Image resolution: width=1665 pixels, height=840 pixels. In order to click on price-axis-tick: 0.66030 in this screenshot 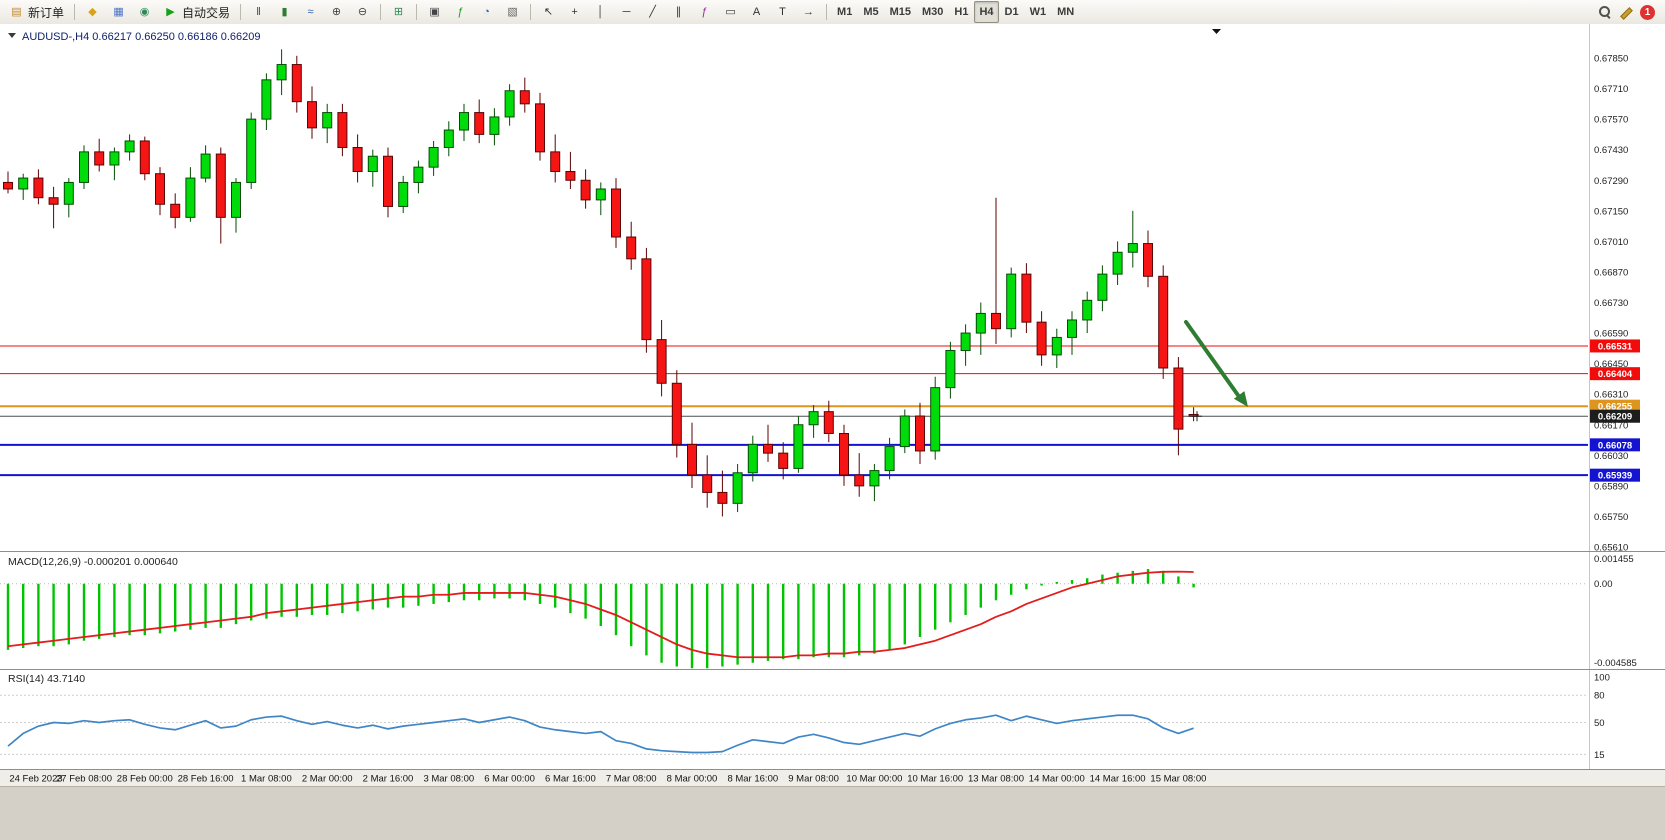, I will do `click(1611, 456)`.